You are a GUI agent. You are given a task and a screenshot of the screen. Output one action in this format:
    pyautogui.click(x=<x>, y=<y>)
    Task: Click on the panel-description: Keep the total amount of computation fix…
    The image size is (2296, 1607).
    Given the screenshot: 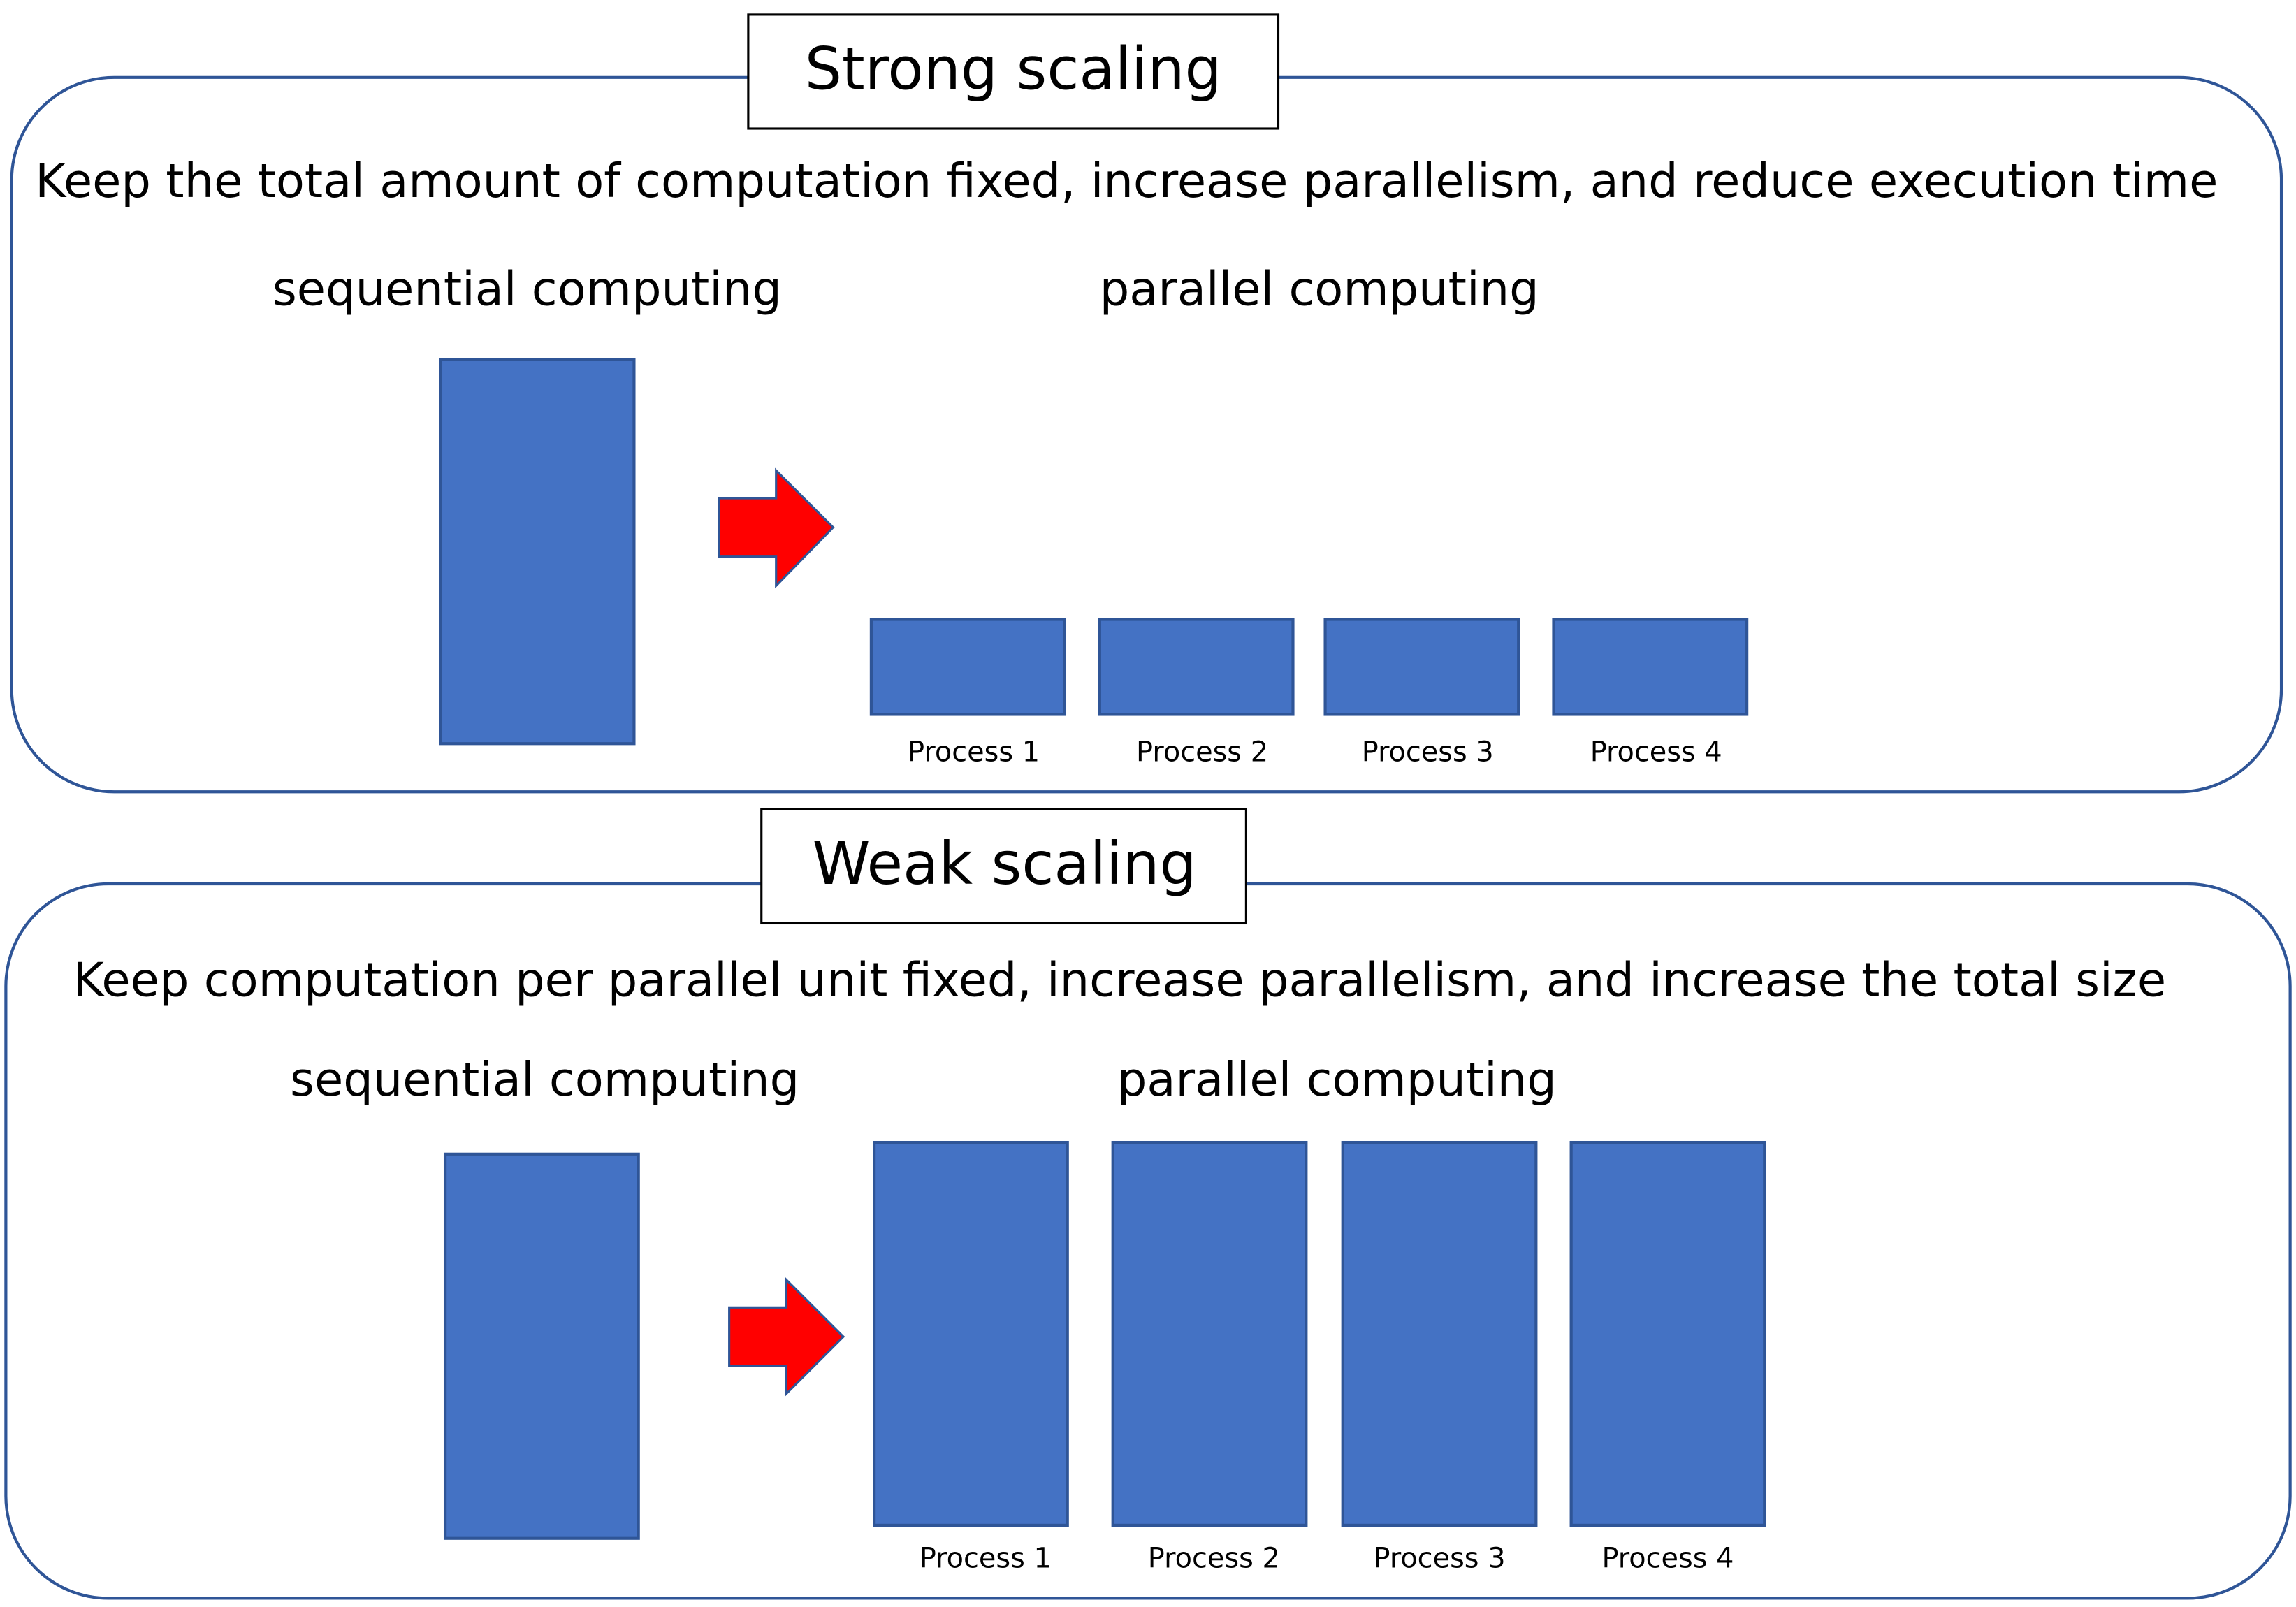 What is the action you would take?
    pyautogui.click(x=1126, y=181)
    